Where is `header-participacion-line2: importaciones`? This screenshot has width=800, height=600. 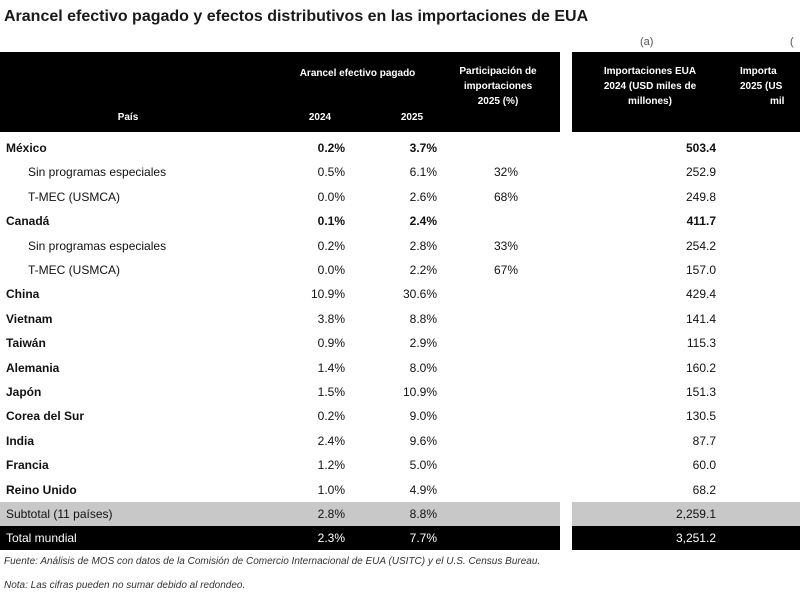 header-participacion-line2: importaciones is located at coordinates (498, 86).